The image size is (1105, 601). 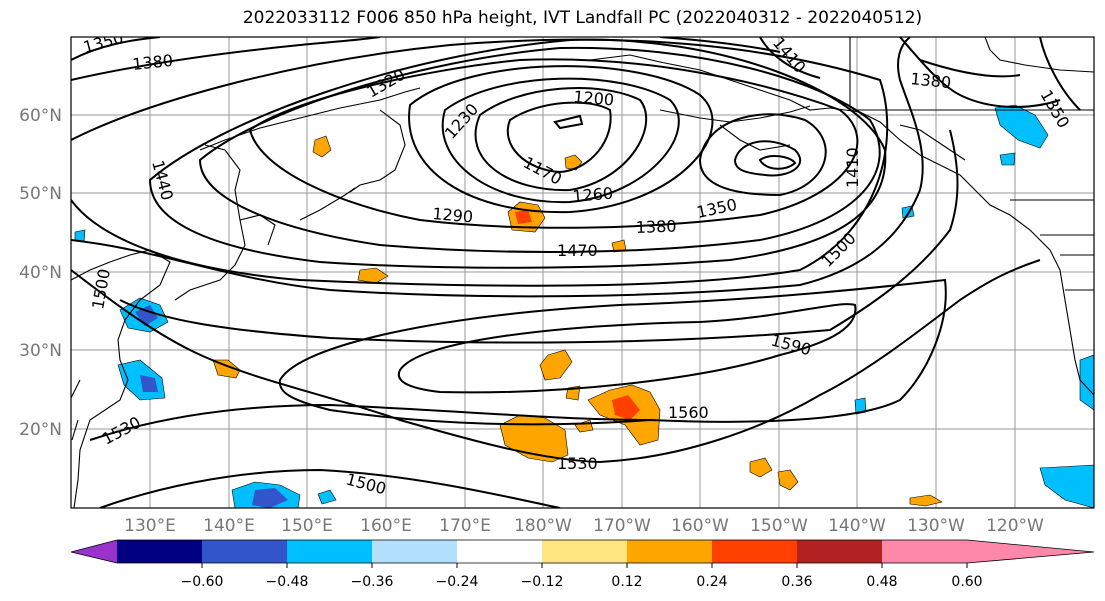 What do you see at coordinates (791, 345) in the screenshot?
I see `contour-label: 1590` at bounding box center [791, 345].